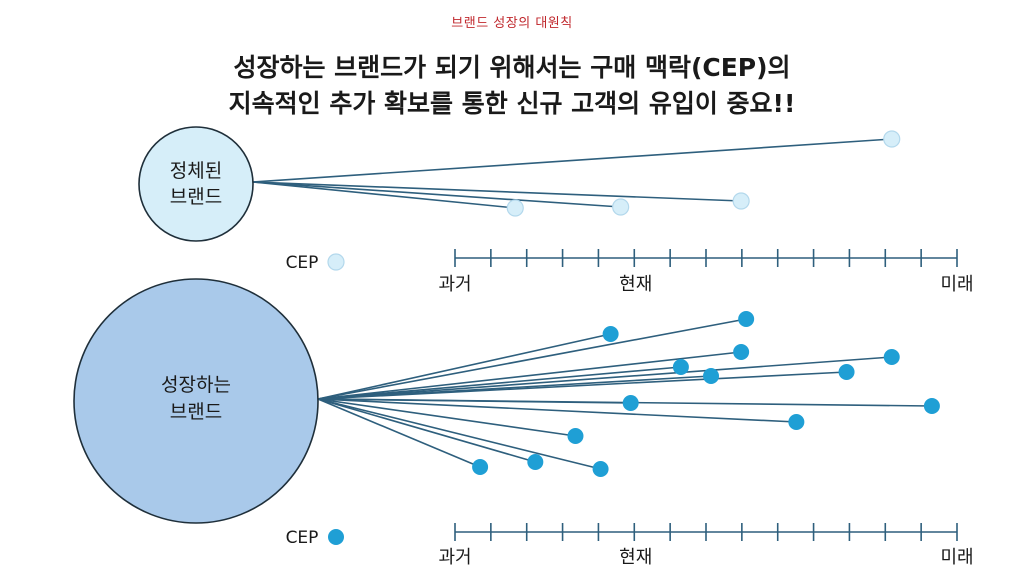 This screenshot has height=579, width=1024. Describe the element at coordinates (454, 557) in the screenshot. I see `panel-growing-timeline-past: 과거` at that location.